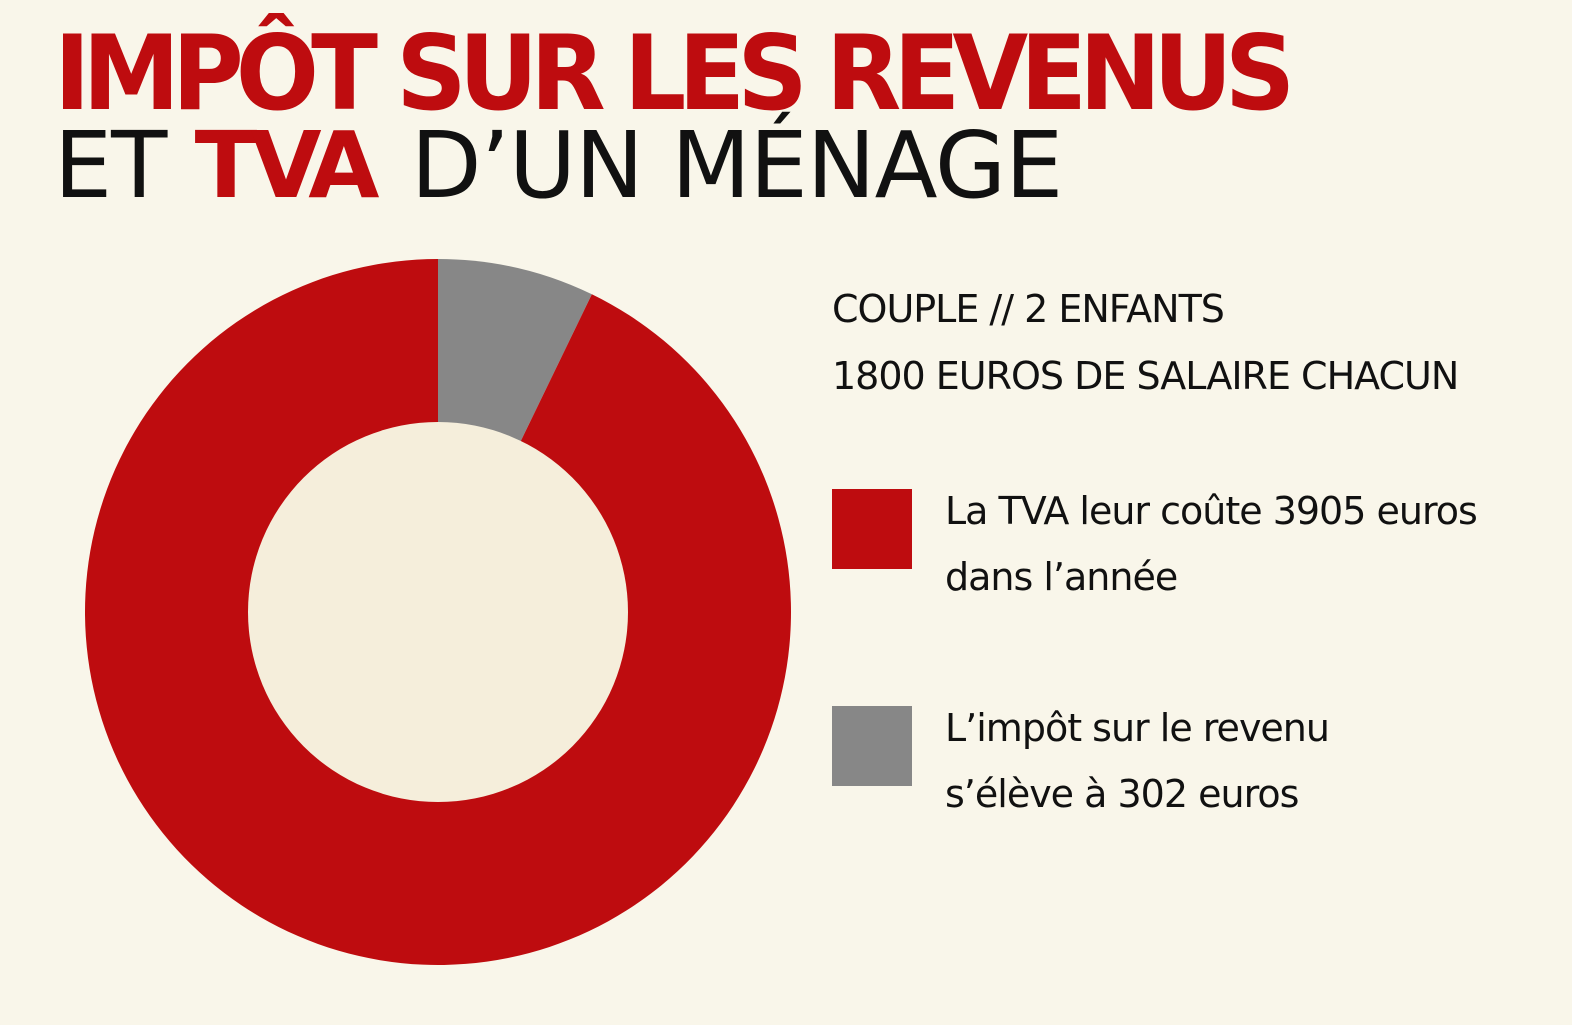  Describe the element at coordinates (1028, 309) in the screenshot. I see `household-description: COUPLE // 2 ENFANTS` at that location.